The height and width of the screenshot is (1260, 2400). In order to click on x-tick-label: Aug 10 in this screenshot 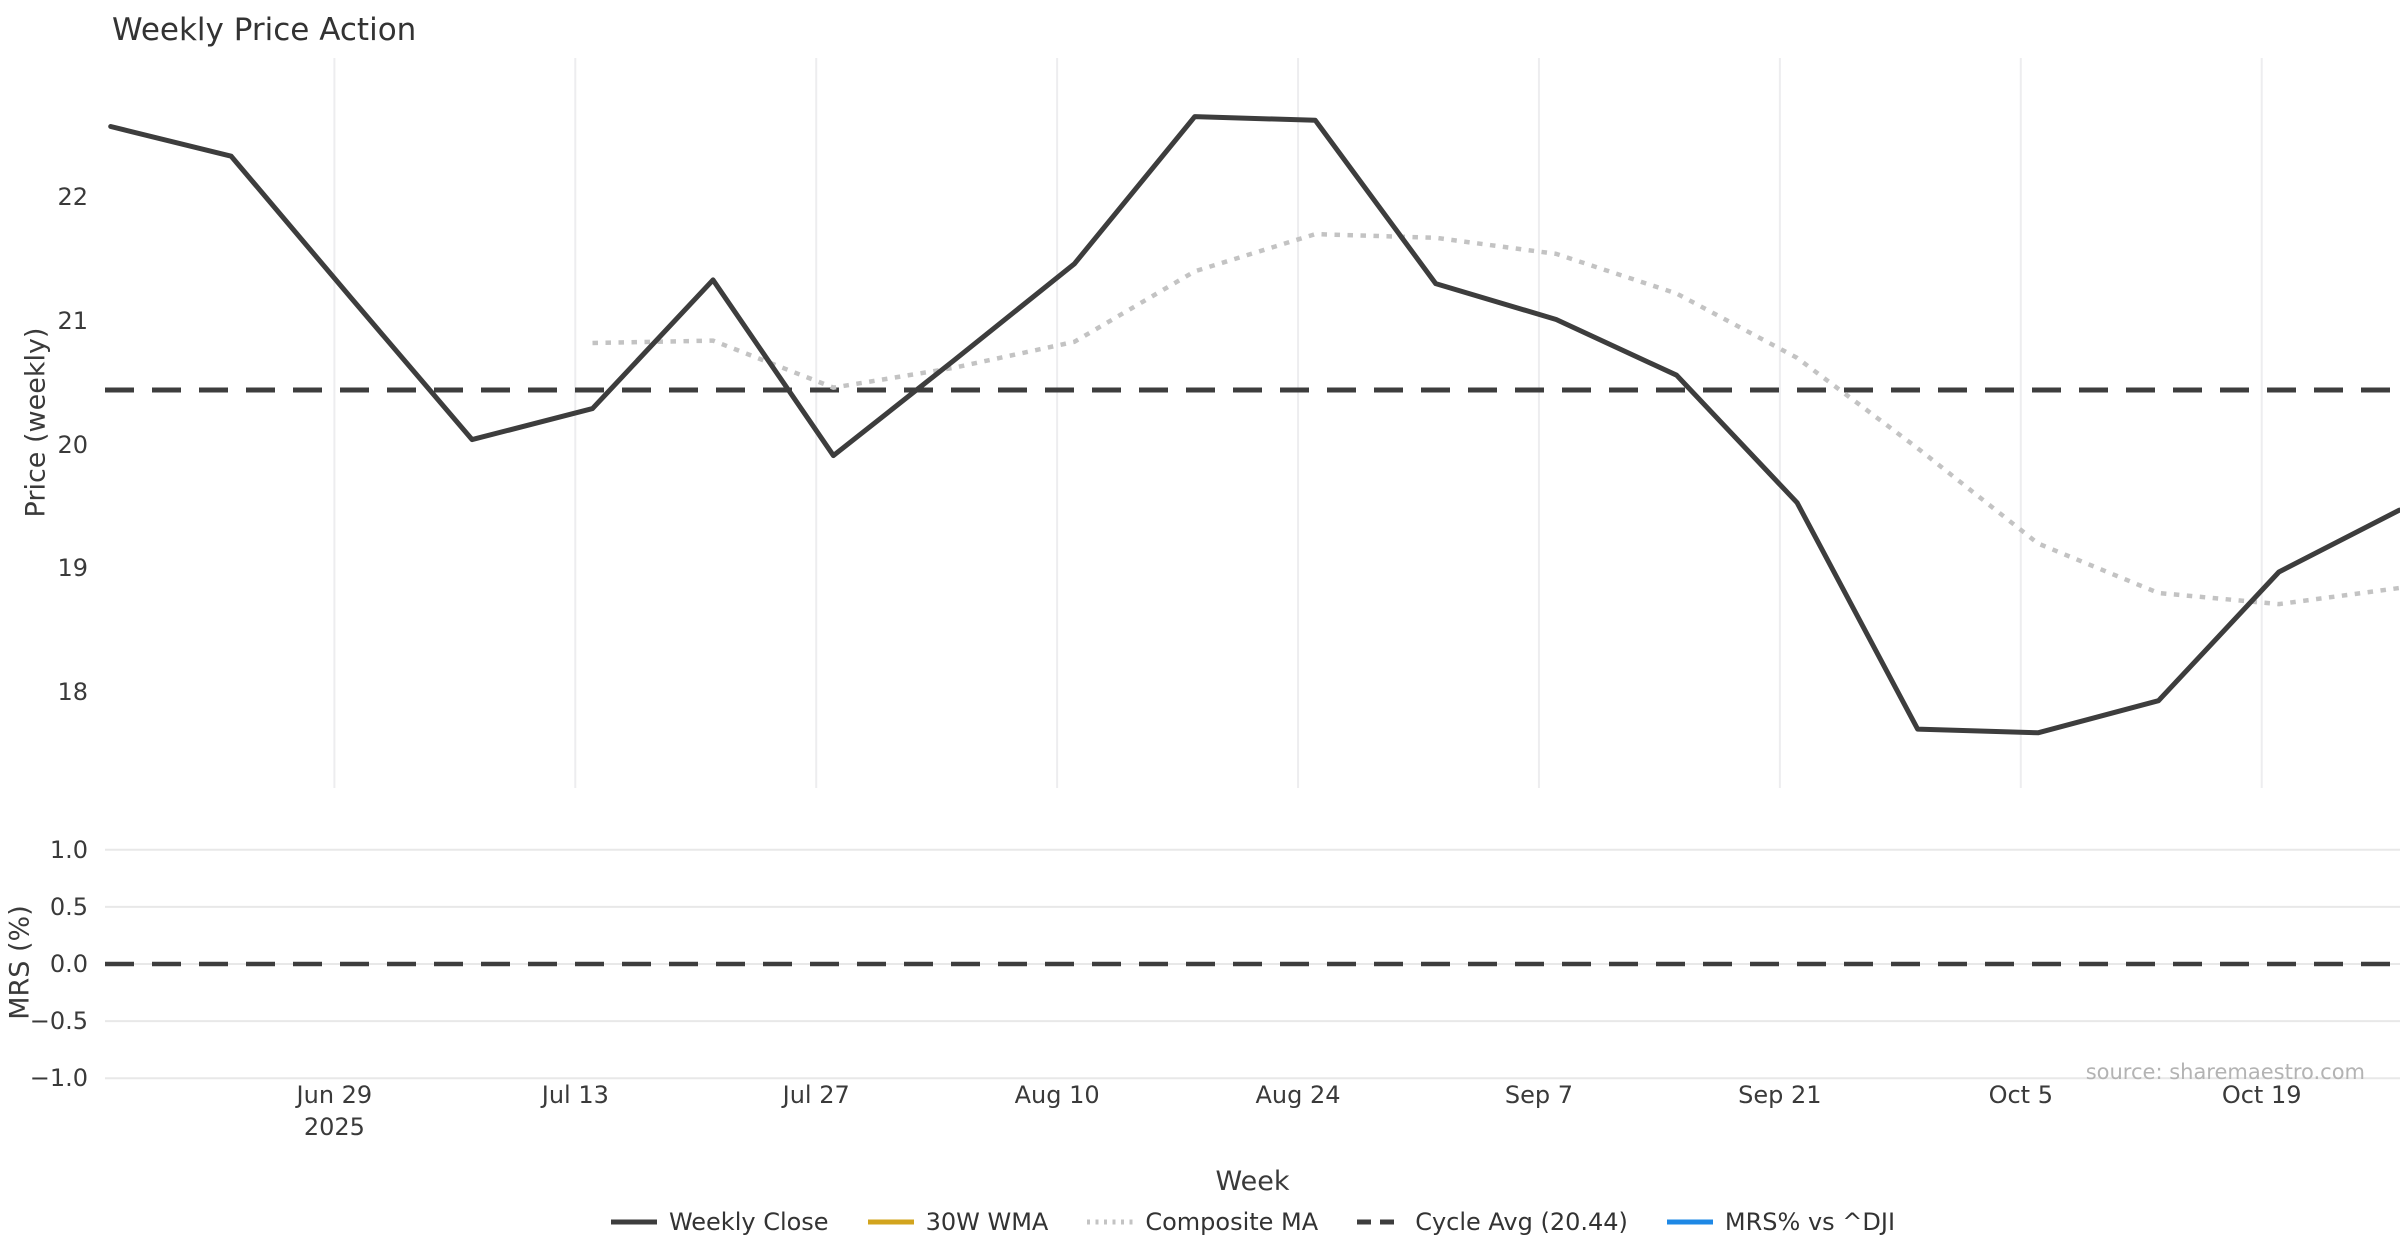, I will do `click(1057, 1095)`.